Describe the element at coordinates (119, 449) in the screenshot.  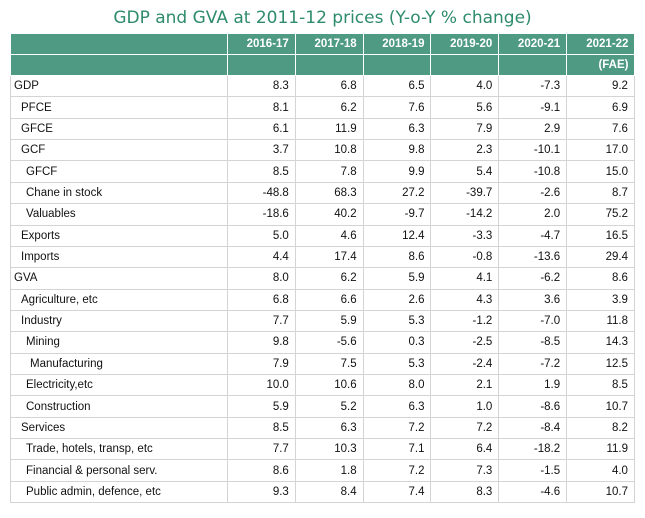
I see `row-label: Trade, hotels, transp, etc` at that location.